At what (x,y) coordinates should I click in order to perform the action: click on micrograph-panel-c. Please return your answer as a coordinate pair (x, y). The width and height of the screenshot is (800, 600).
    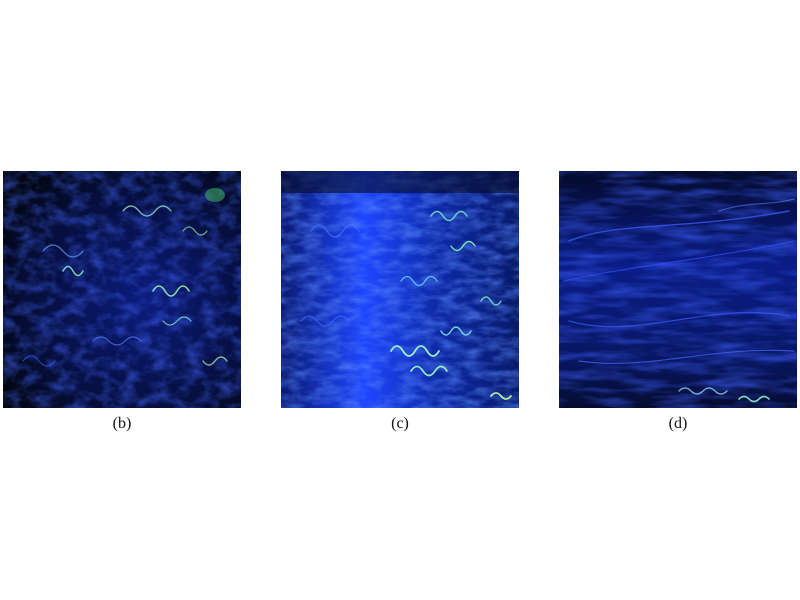
    Looking at the image, I should click on (400, 289).